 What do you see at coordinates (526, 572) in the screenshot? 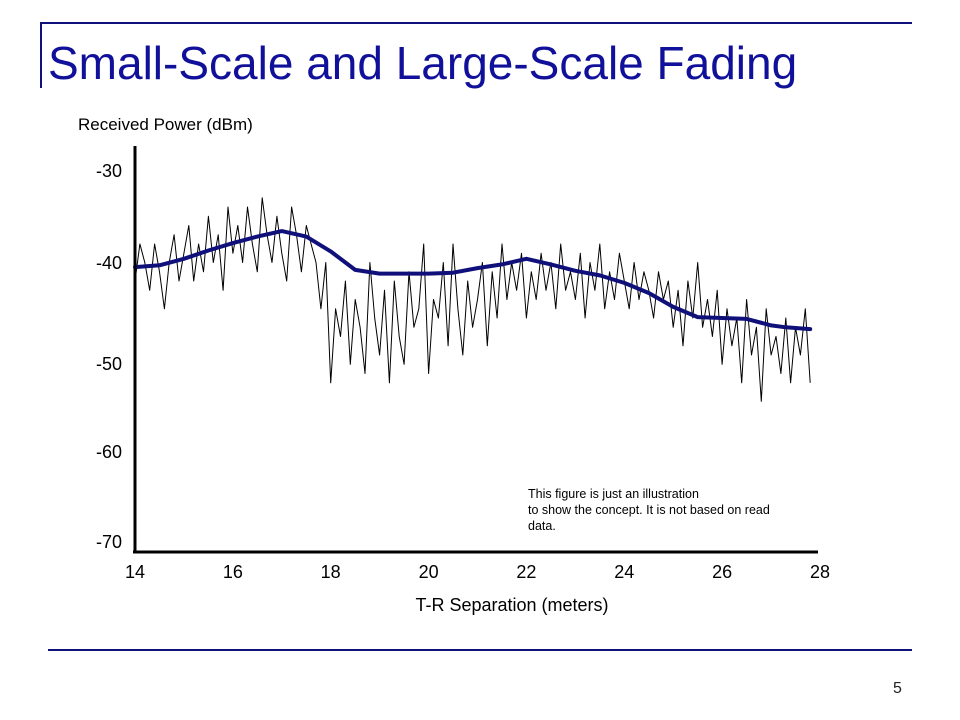
I see `x-tick-label: 22` at bounding box center [526, 572].